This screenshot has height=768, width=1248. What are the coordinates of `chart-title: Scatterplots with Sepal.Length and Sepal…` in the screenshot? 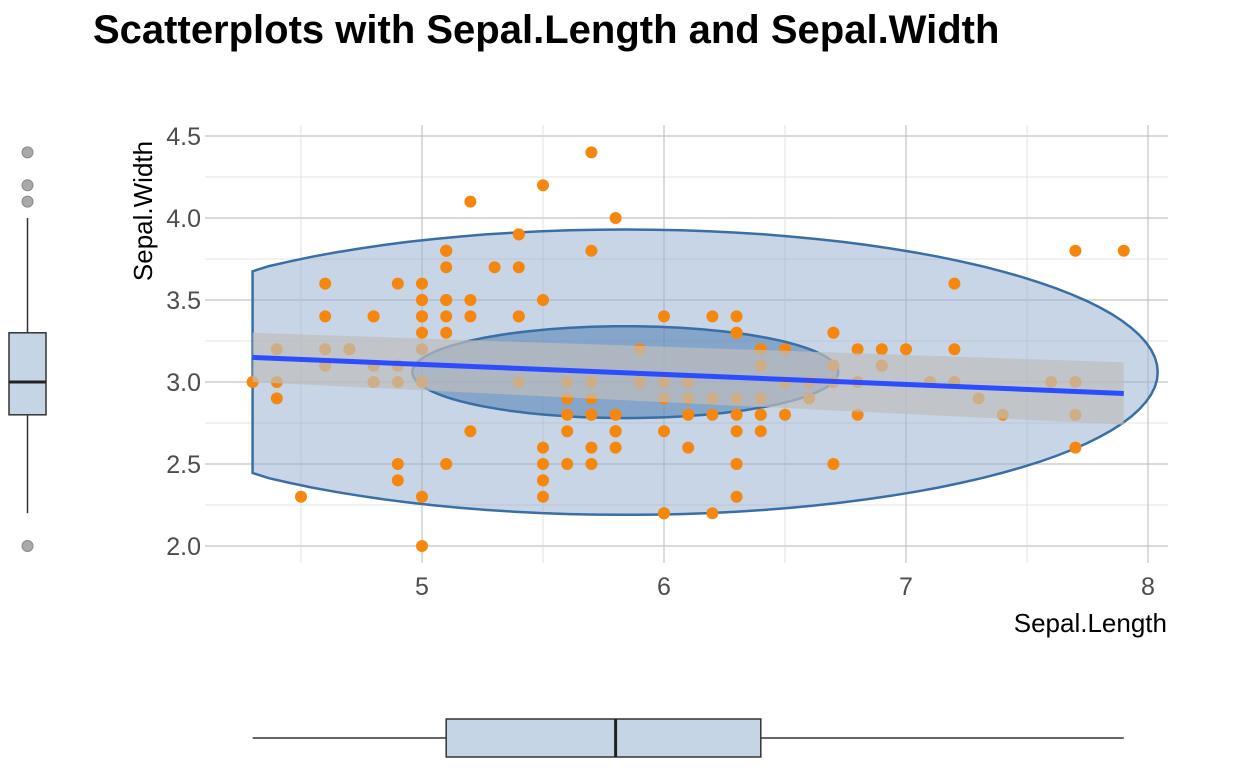 It's located at (546, 30).